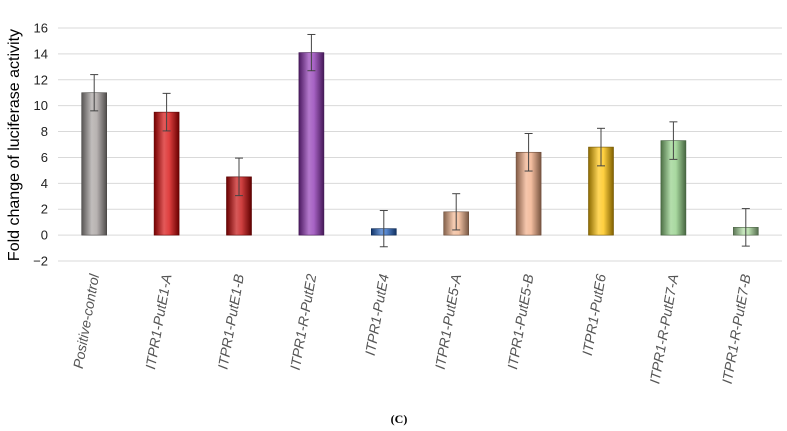 The width and height of the screenshot is (787, 431). Describe the element at coordinates (520, 322) in the screenshot. I see `x-tick-label: ITPR1-PutE5-B` at that location.